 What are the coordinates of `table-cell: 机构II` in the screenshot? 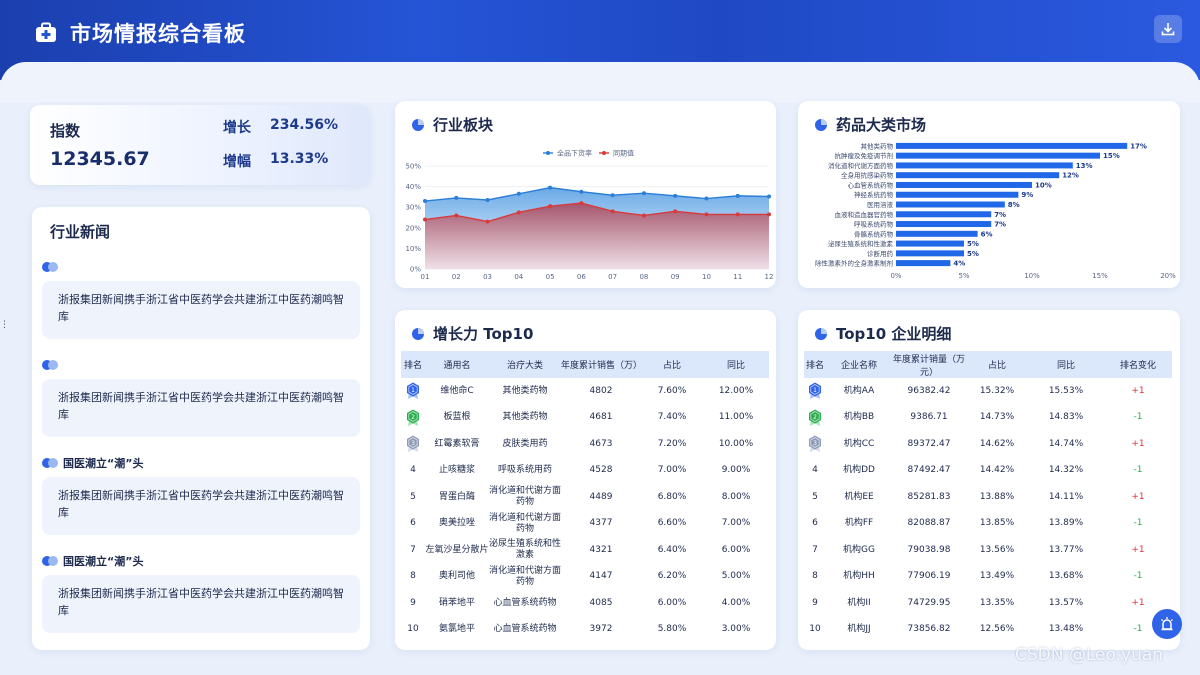 It's located at (859, 602).